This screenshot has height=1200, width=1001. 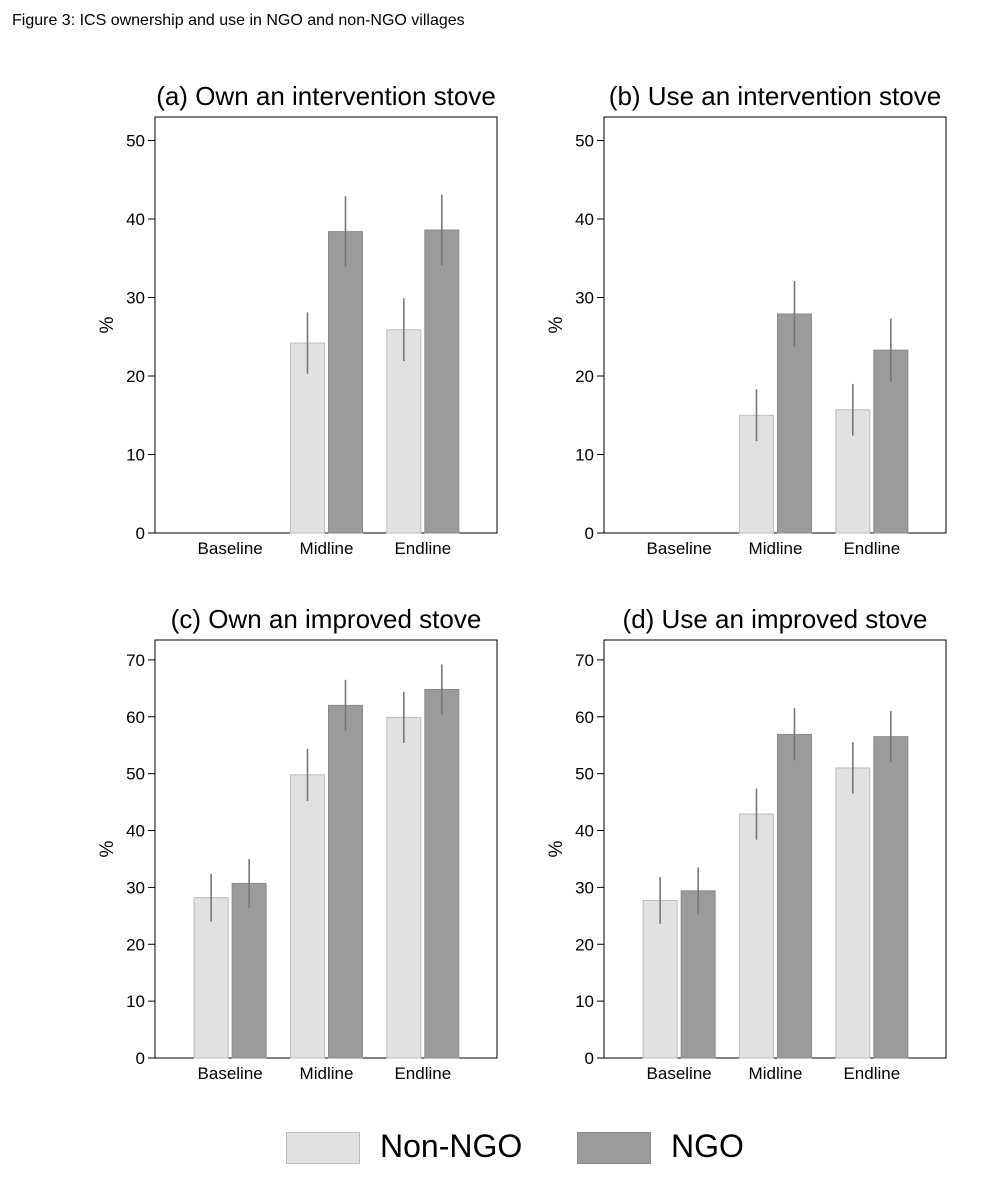 I want to click on legend-swatch-non-ngo, so click(x=323, y=1148).